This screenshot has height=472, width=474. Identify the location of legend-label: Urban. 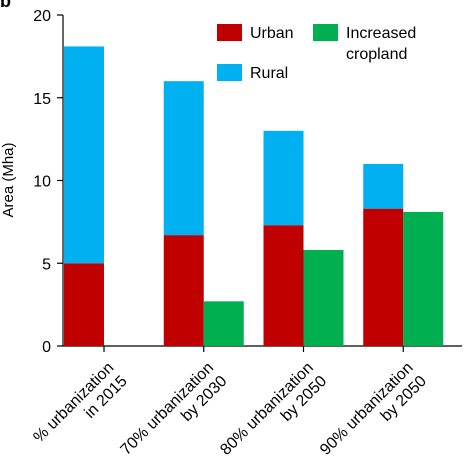
(272, 33).